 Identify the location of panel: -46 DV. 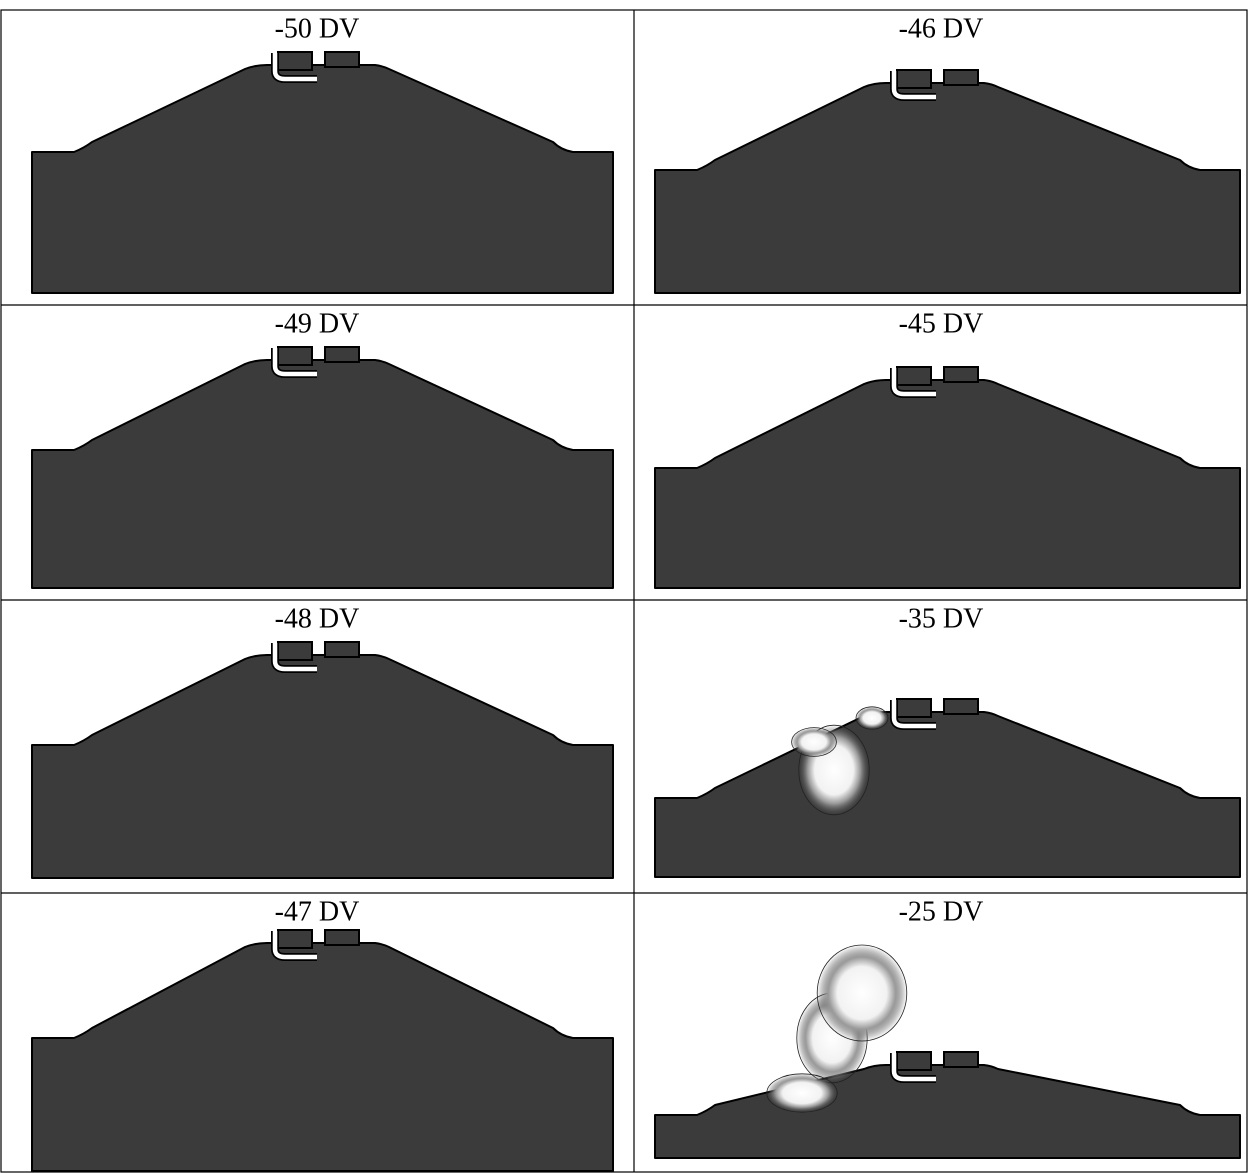
(947, 153).